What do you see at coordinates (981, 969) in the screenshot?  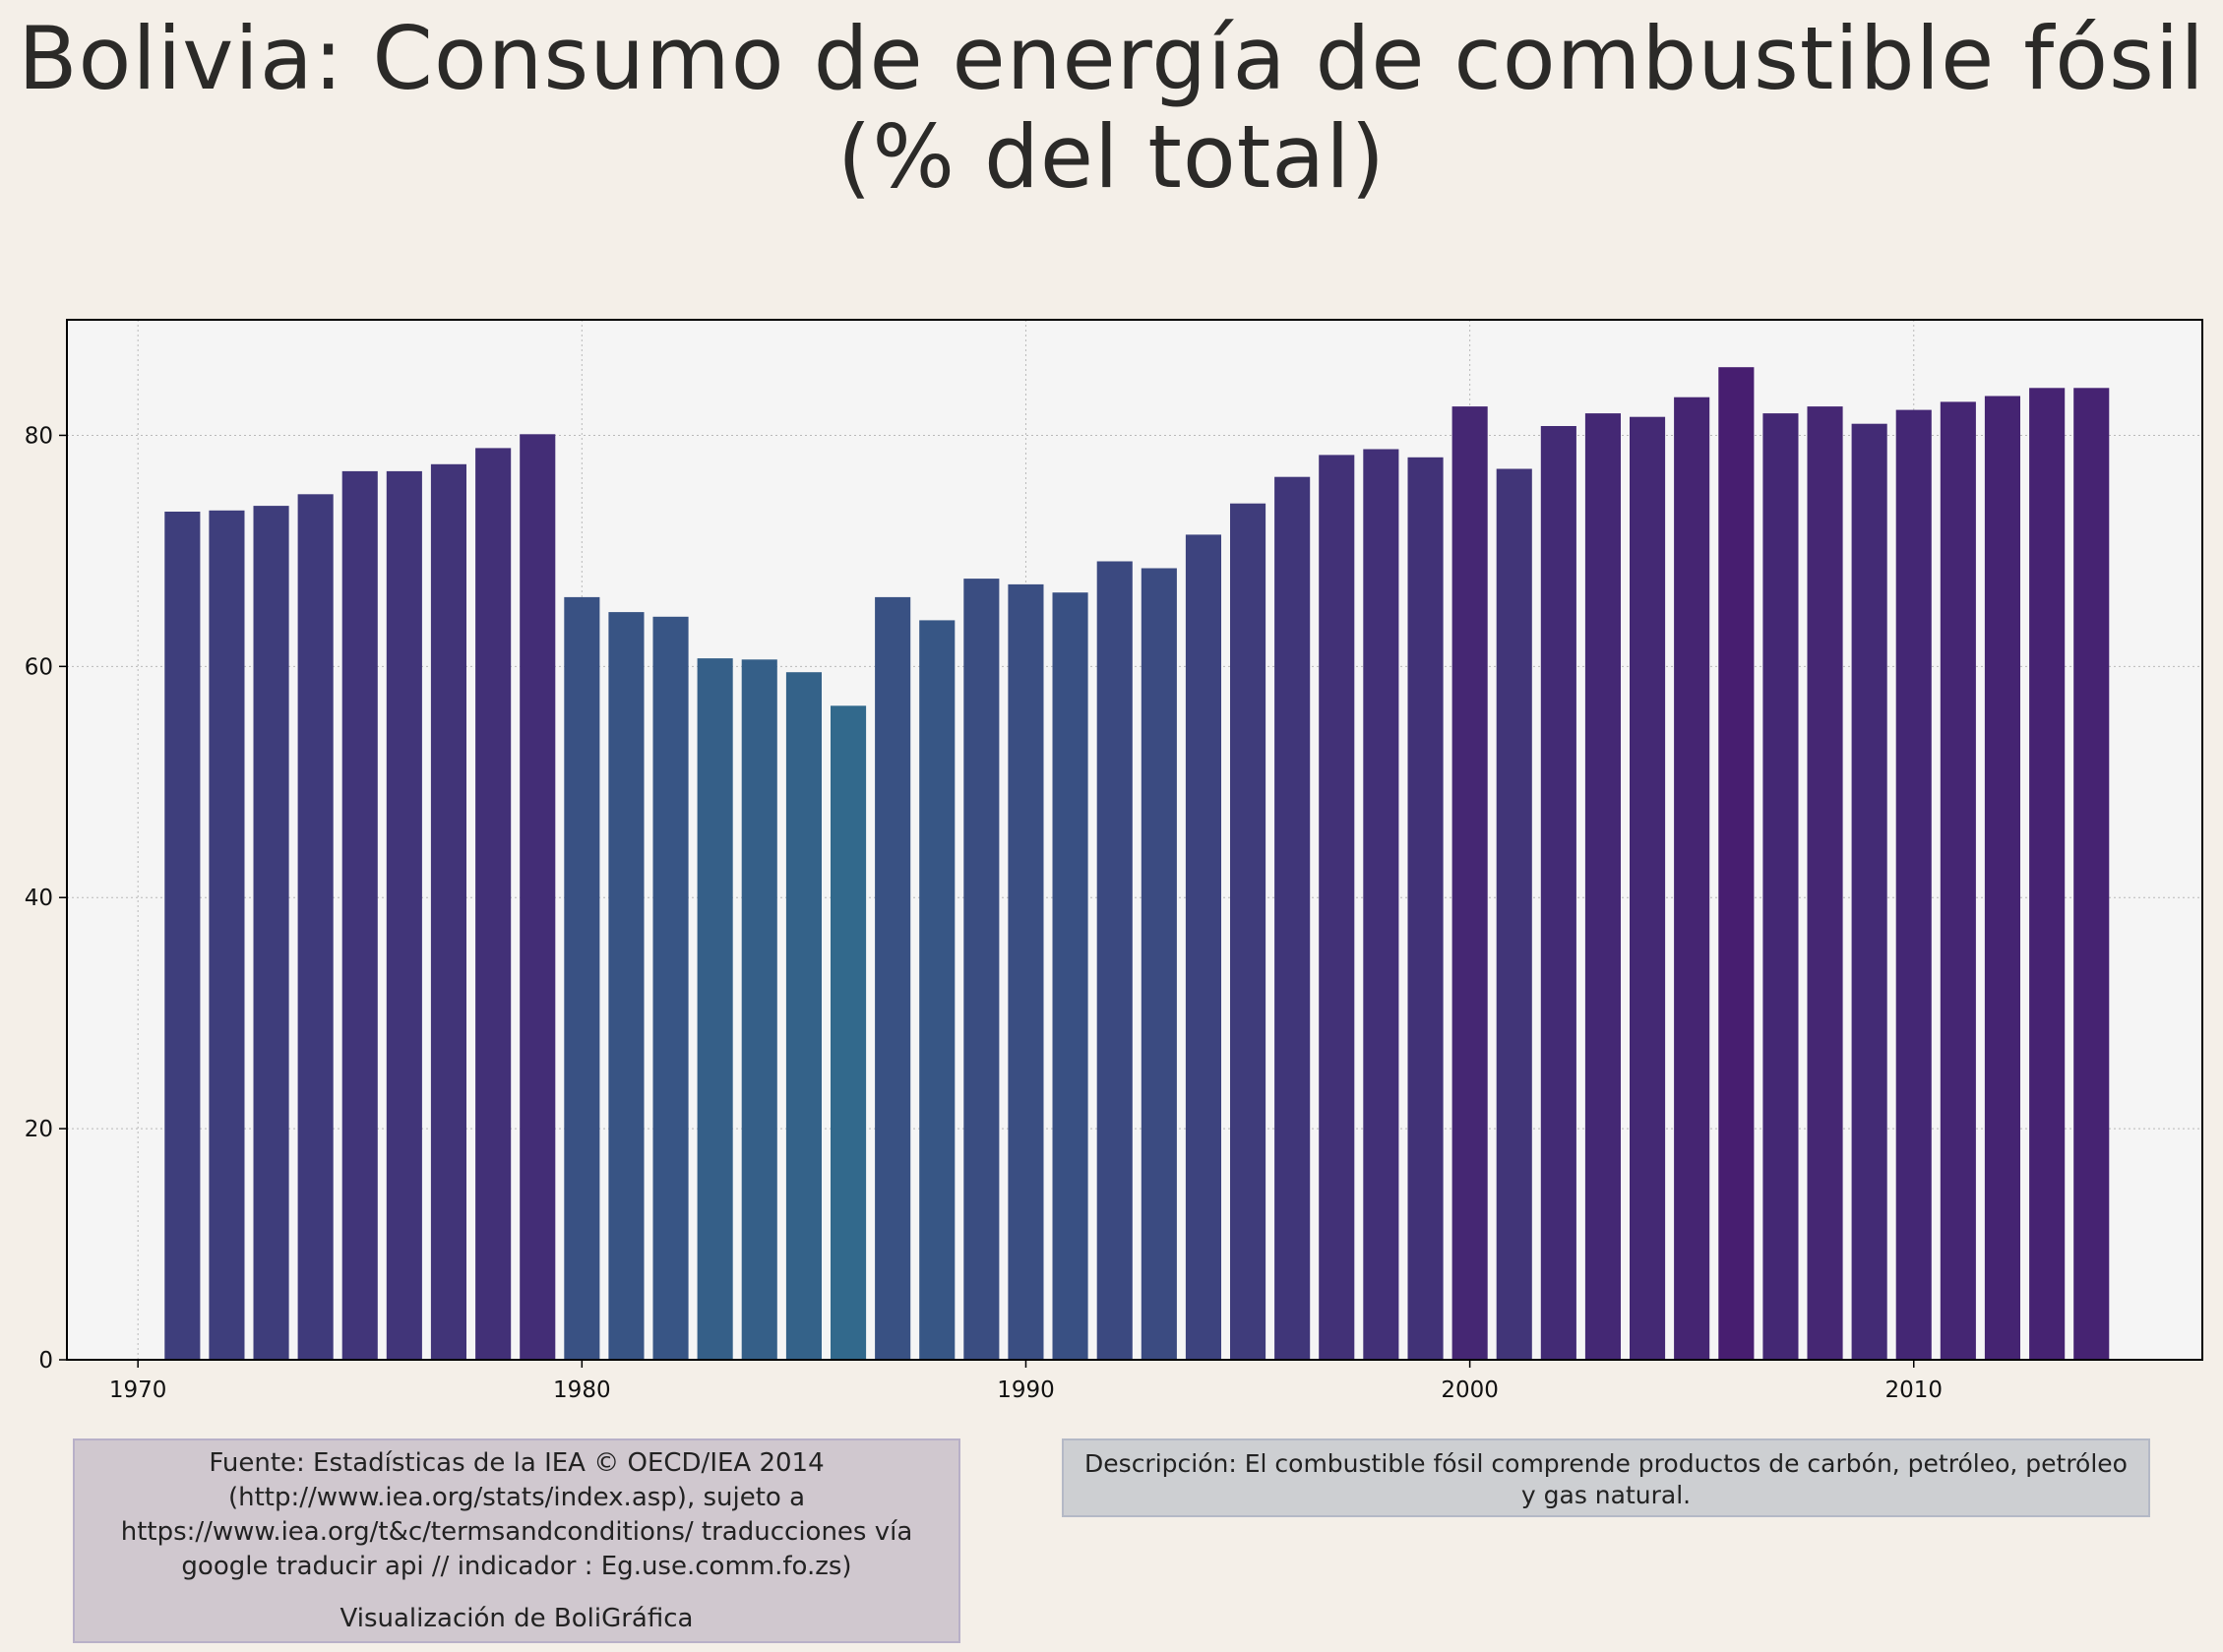 I see `bar-1989` at bounding box center [981, 969].